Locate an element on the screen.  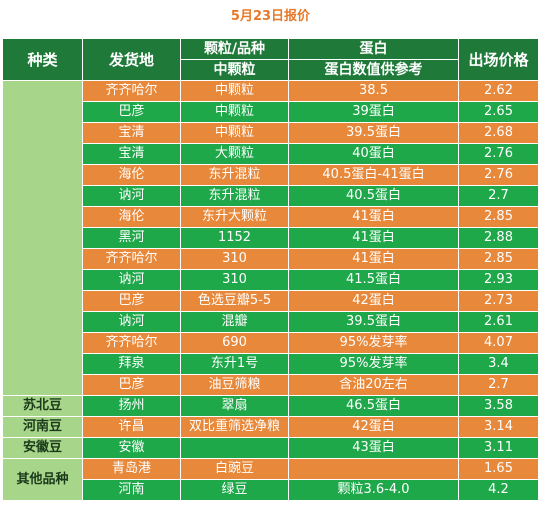
header-protein-sub: 蛋白数值供参考 is located at coordinates (373, 70).